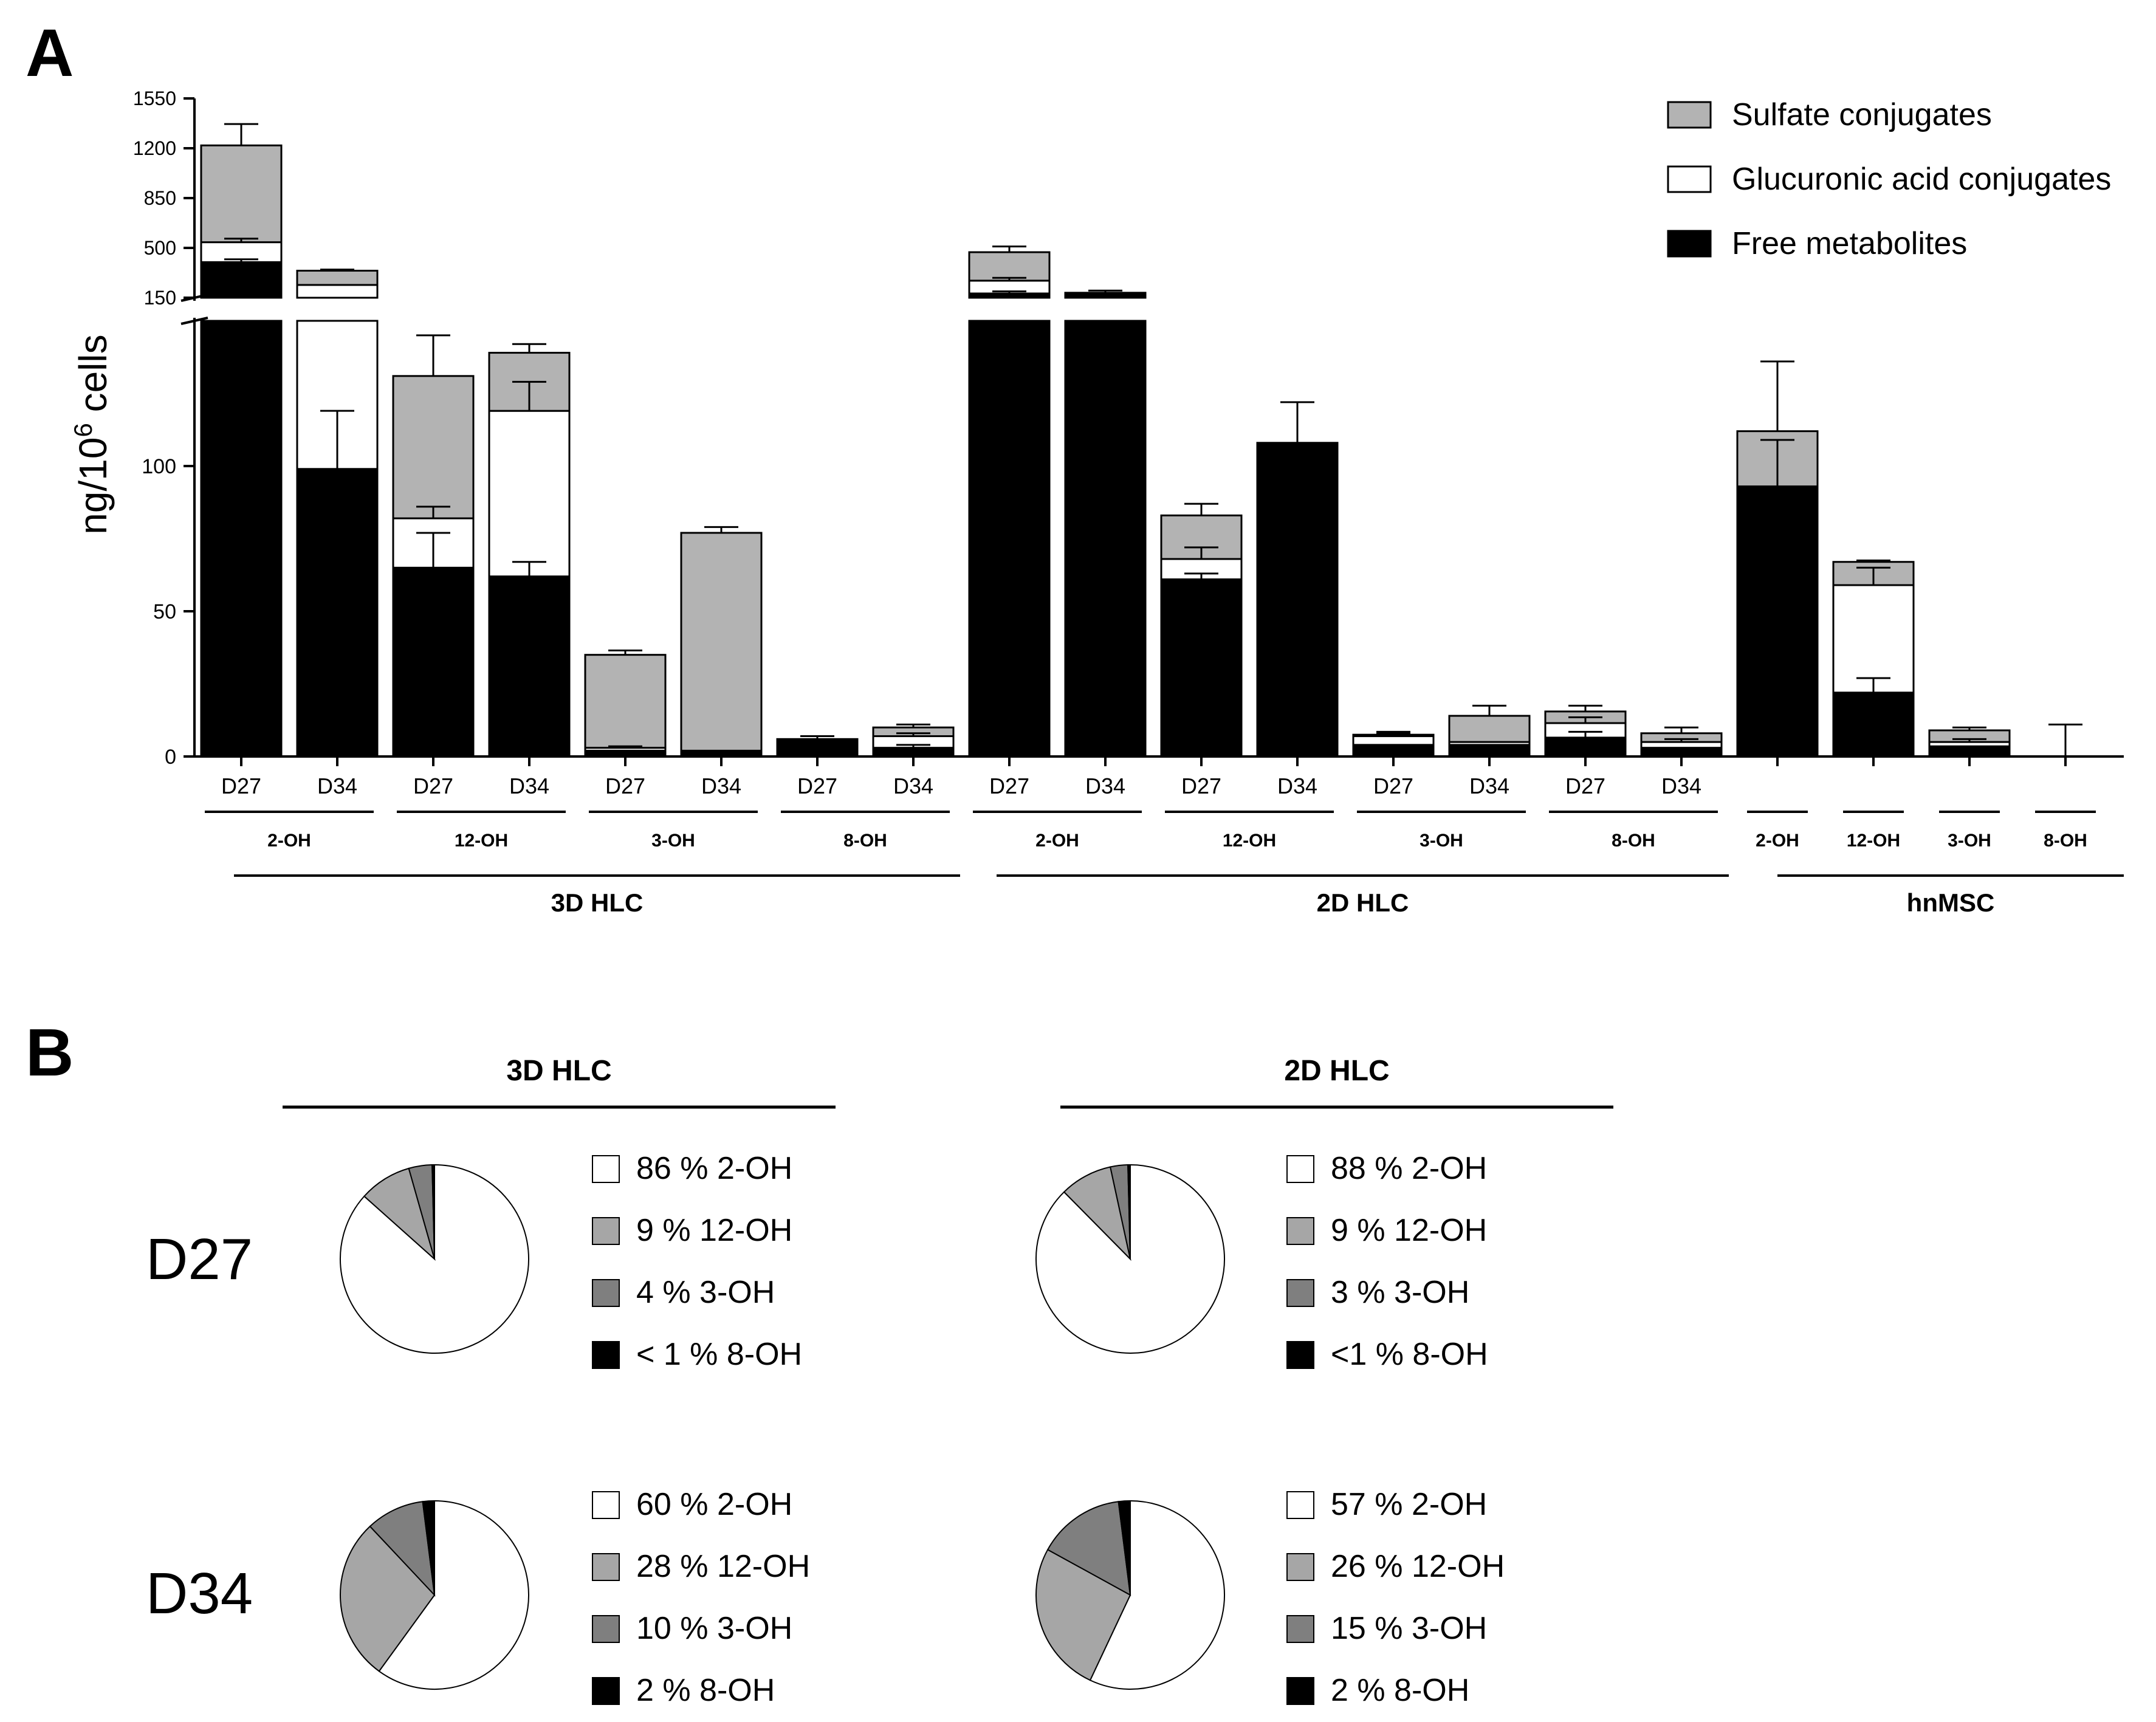 The width and height of the screenshot is (2156, 1722). I want to click on y-axis-label-base: ng/10, so click(93, 486).